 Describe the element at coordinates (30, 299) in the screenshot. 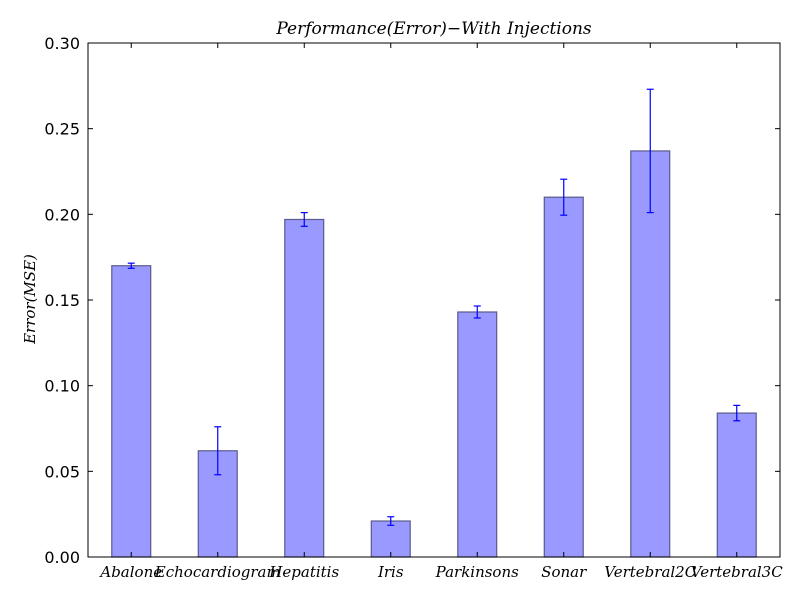

I see `y-axis-label: Error(MSE)` at that location.